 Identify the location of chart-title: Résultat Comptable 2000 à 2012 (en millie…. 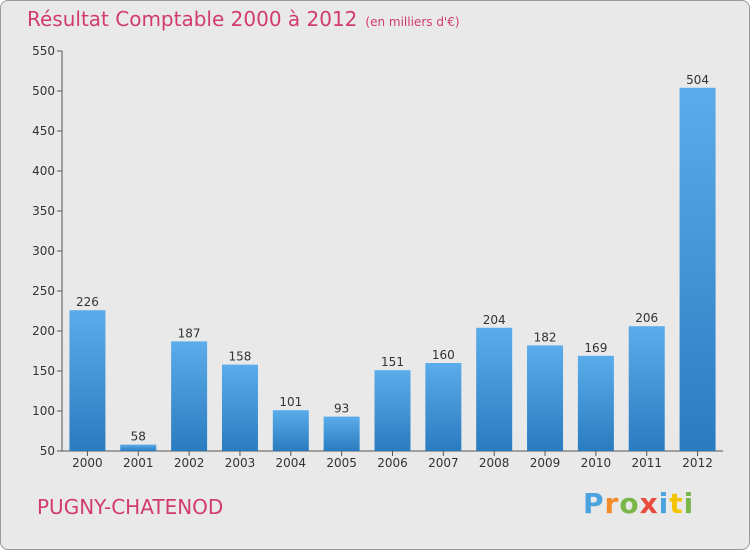
(243, 19).